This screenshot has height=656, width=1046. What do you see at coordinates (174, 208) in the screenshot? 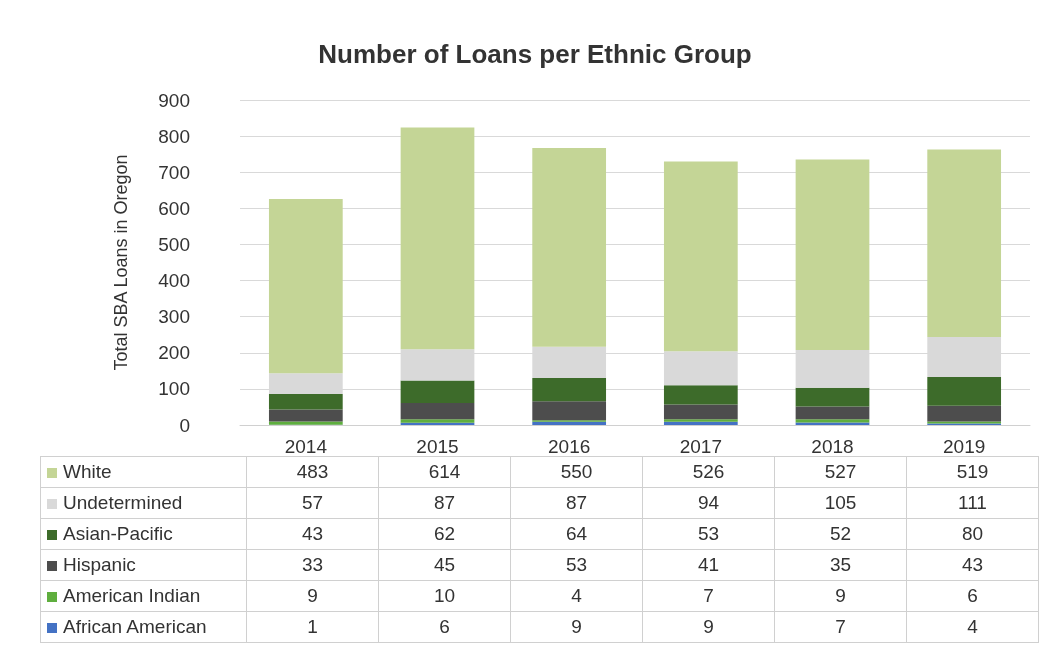
I see `y-tick-label: 600` at bounding box center [174, 208].